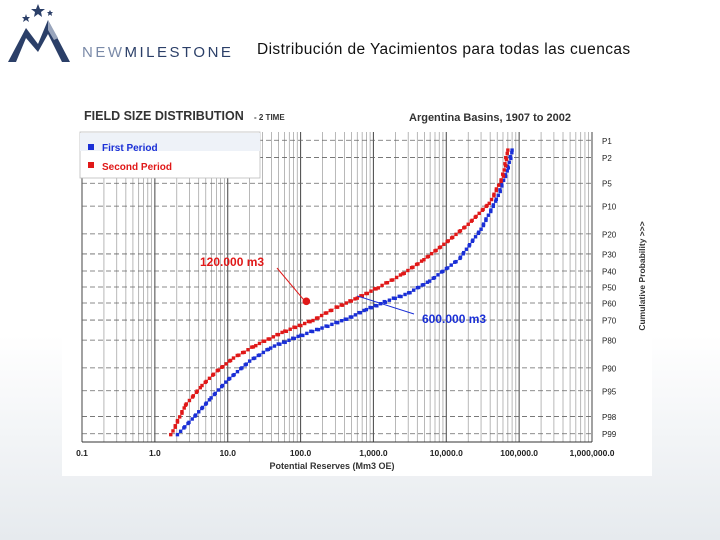 The image size is (720, 540). What do you see at coordinates (386, 305) in the screenshot?
I see `annotation-leader-first` at bounding box center [386, 305].